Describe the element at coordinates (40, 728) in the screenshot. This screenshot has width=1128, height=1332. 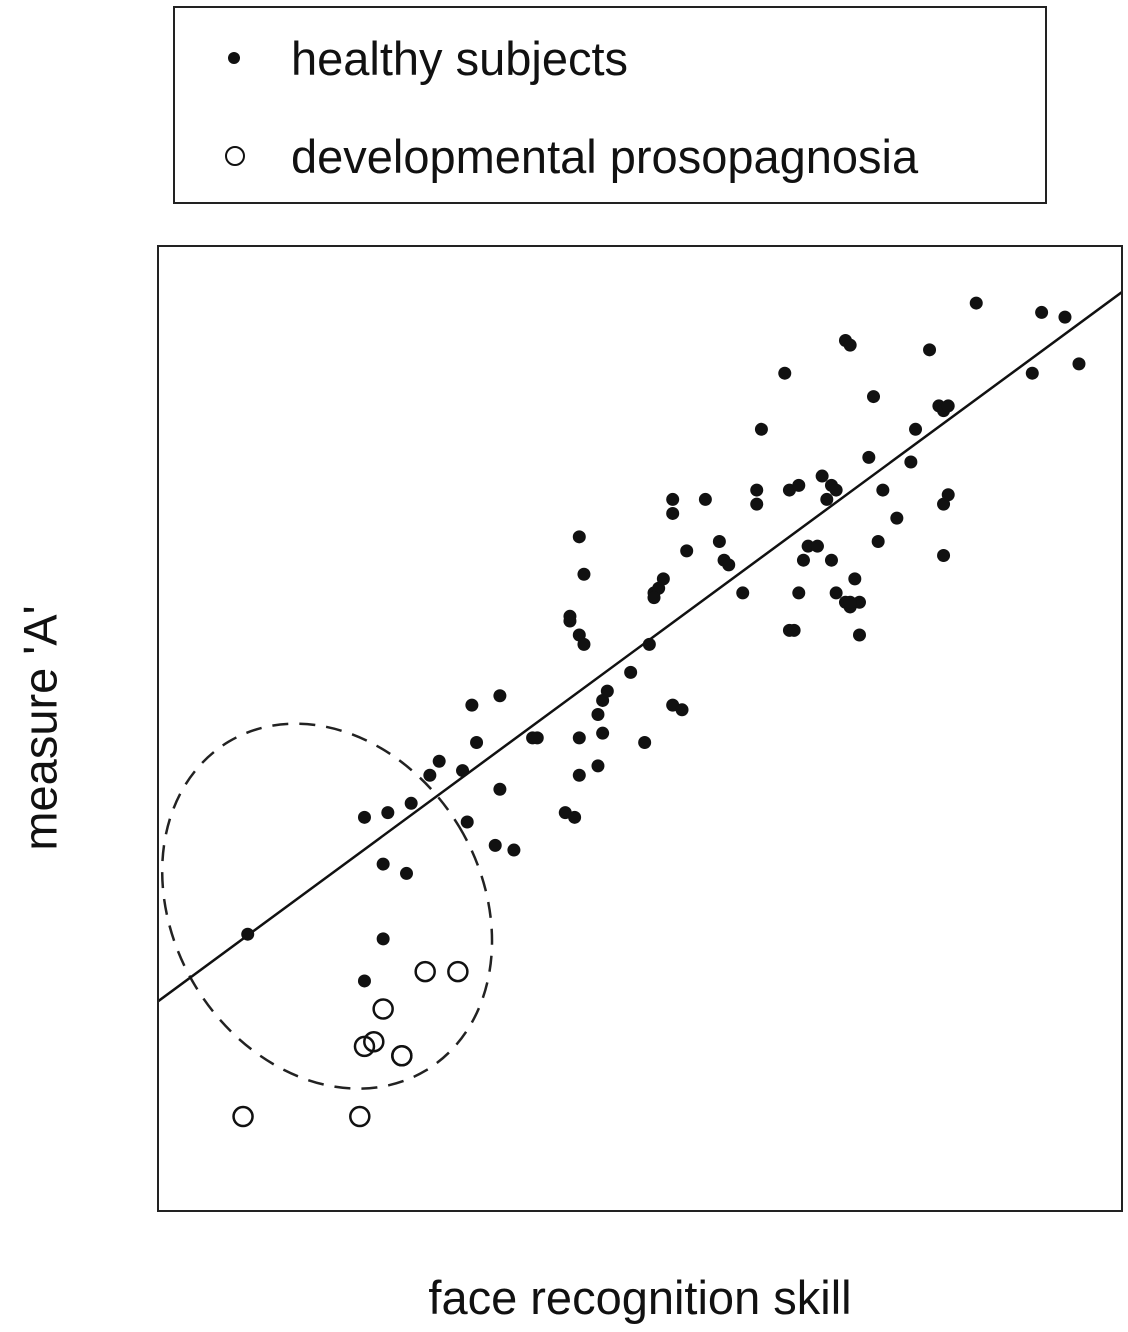
I see `y-axis-label: measure 'A'` at that location.